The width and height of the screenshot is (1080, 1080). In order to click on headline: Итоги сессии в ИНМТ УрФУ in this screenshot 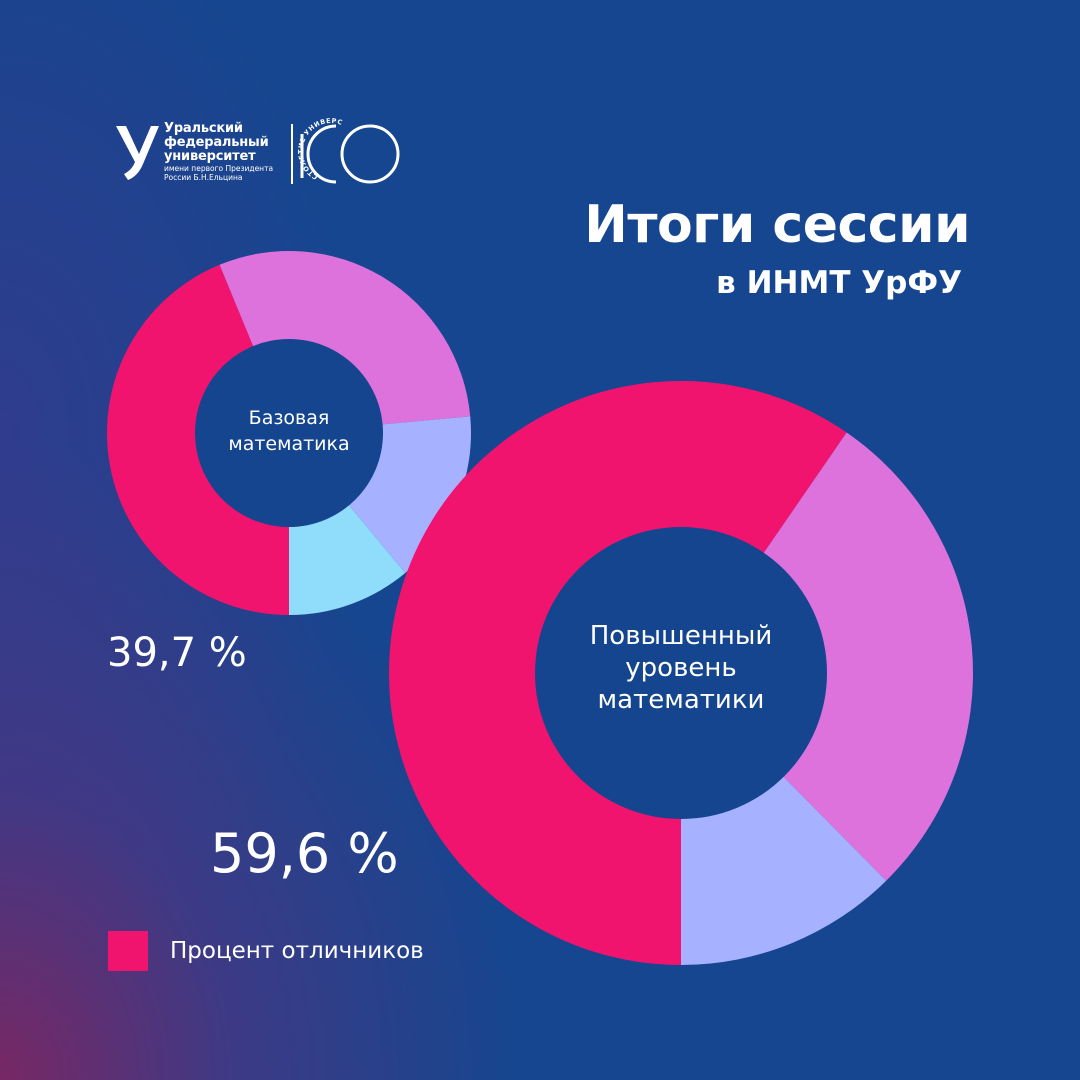, I will do `click(777, 250)`.